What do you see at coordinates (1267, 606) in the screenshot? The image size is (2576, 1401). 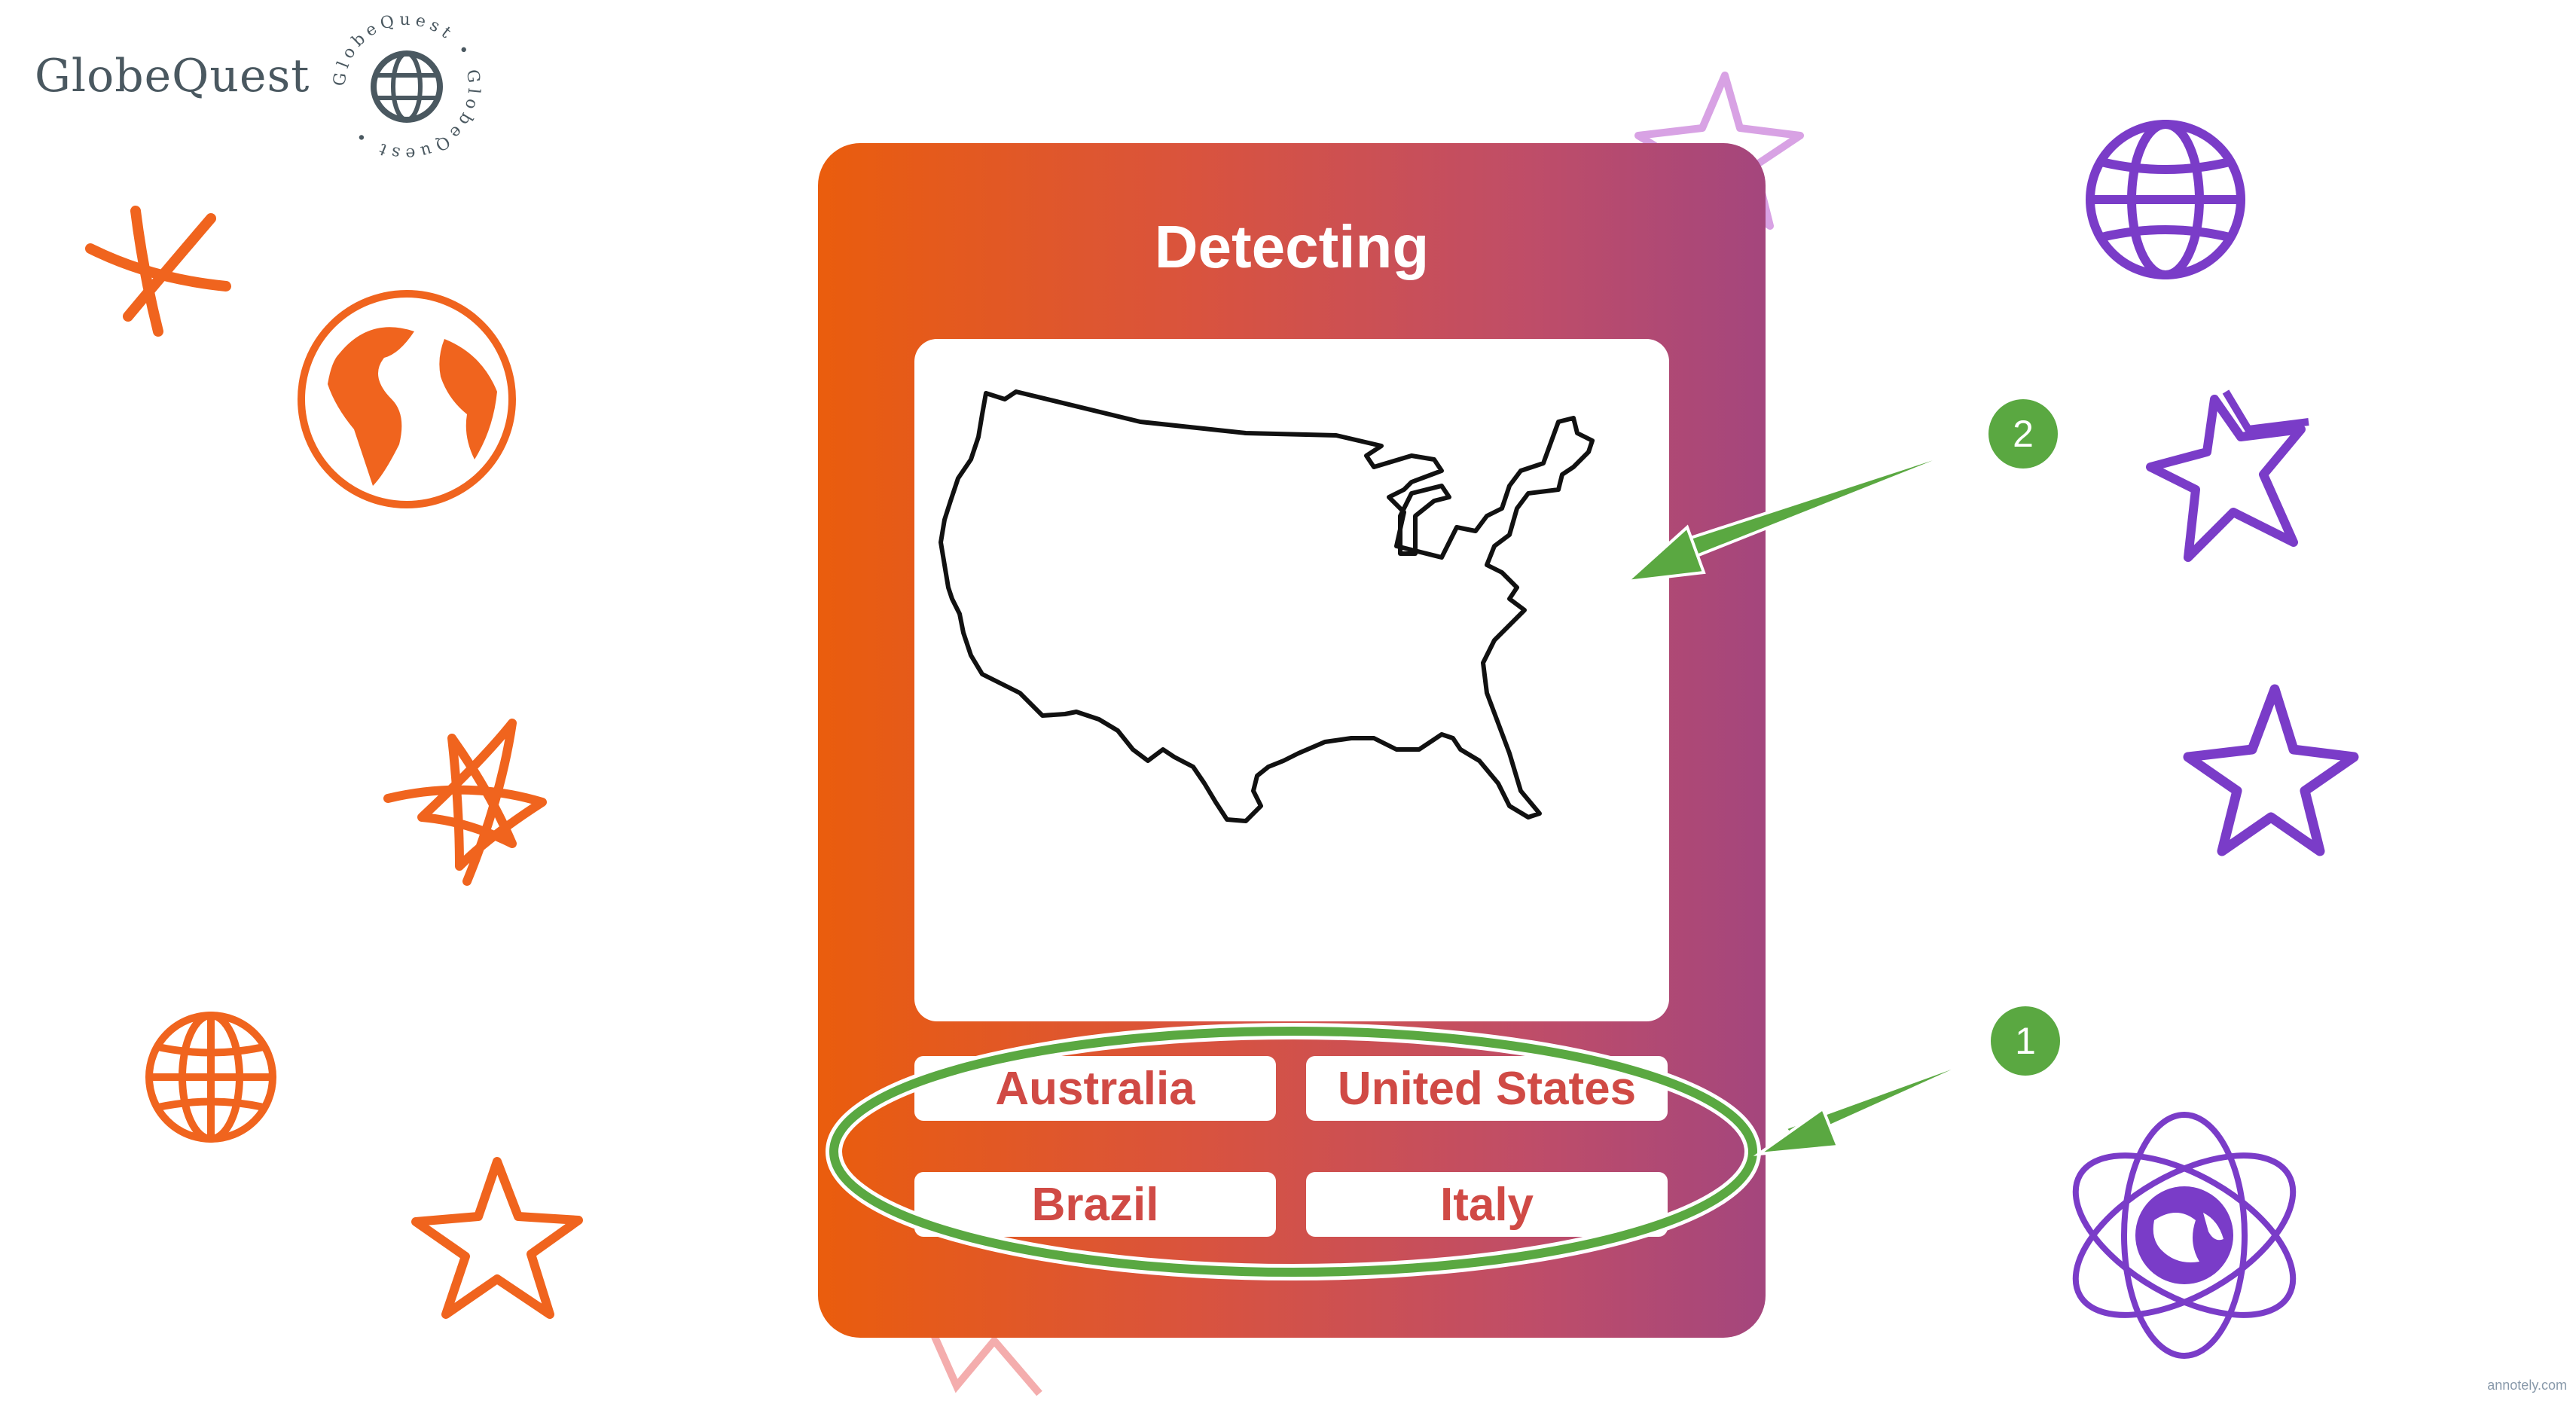 I see `country-outline-image` at bounding box center [1267, 606].